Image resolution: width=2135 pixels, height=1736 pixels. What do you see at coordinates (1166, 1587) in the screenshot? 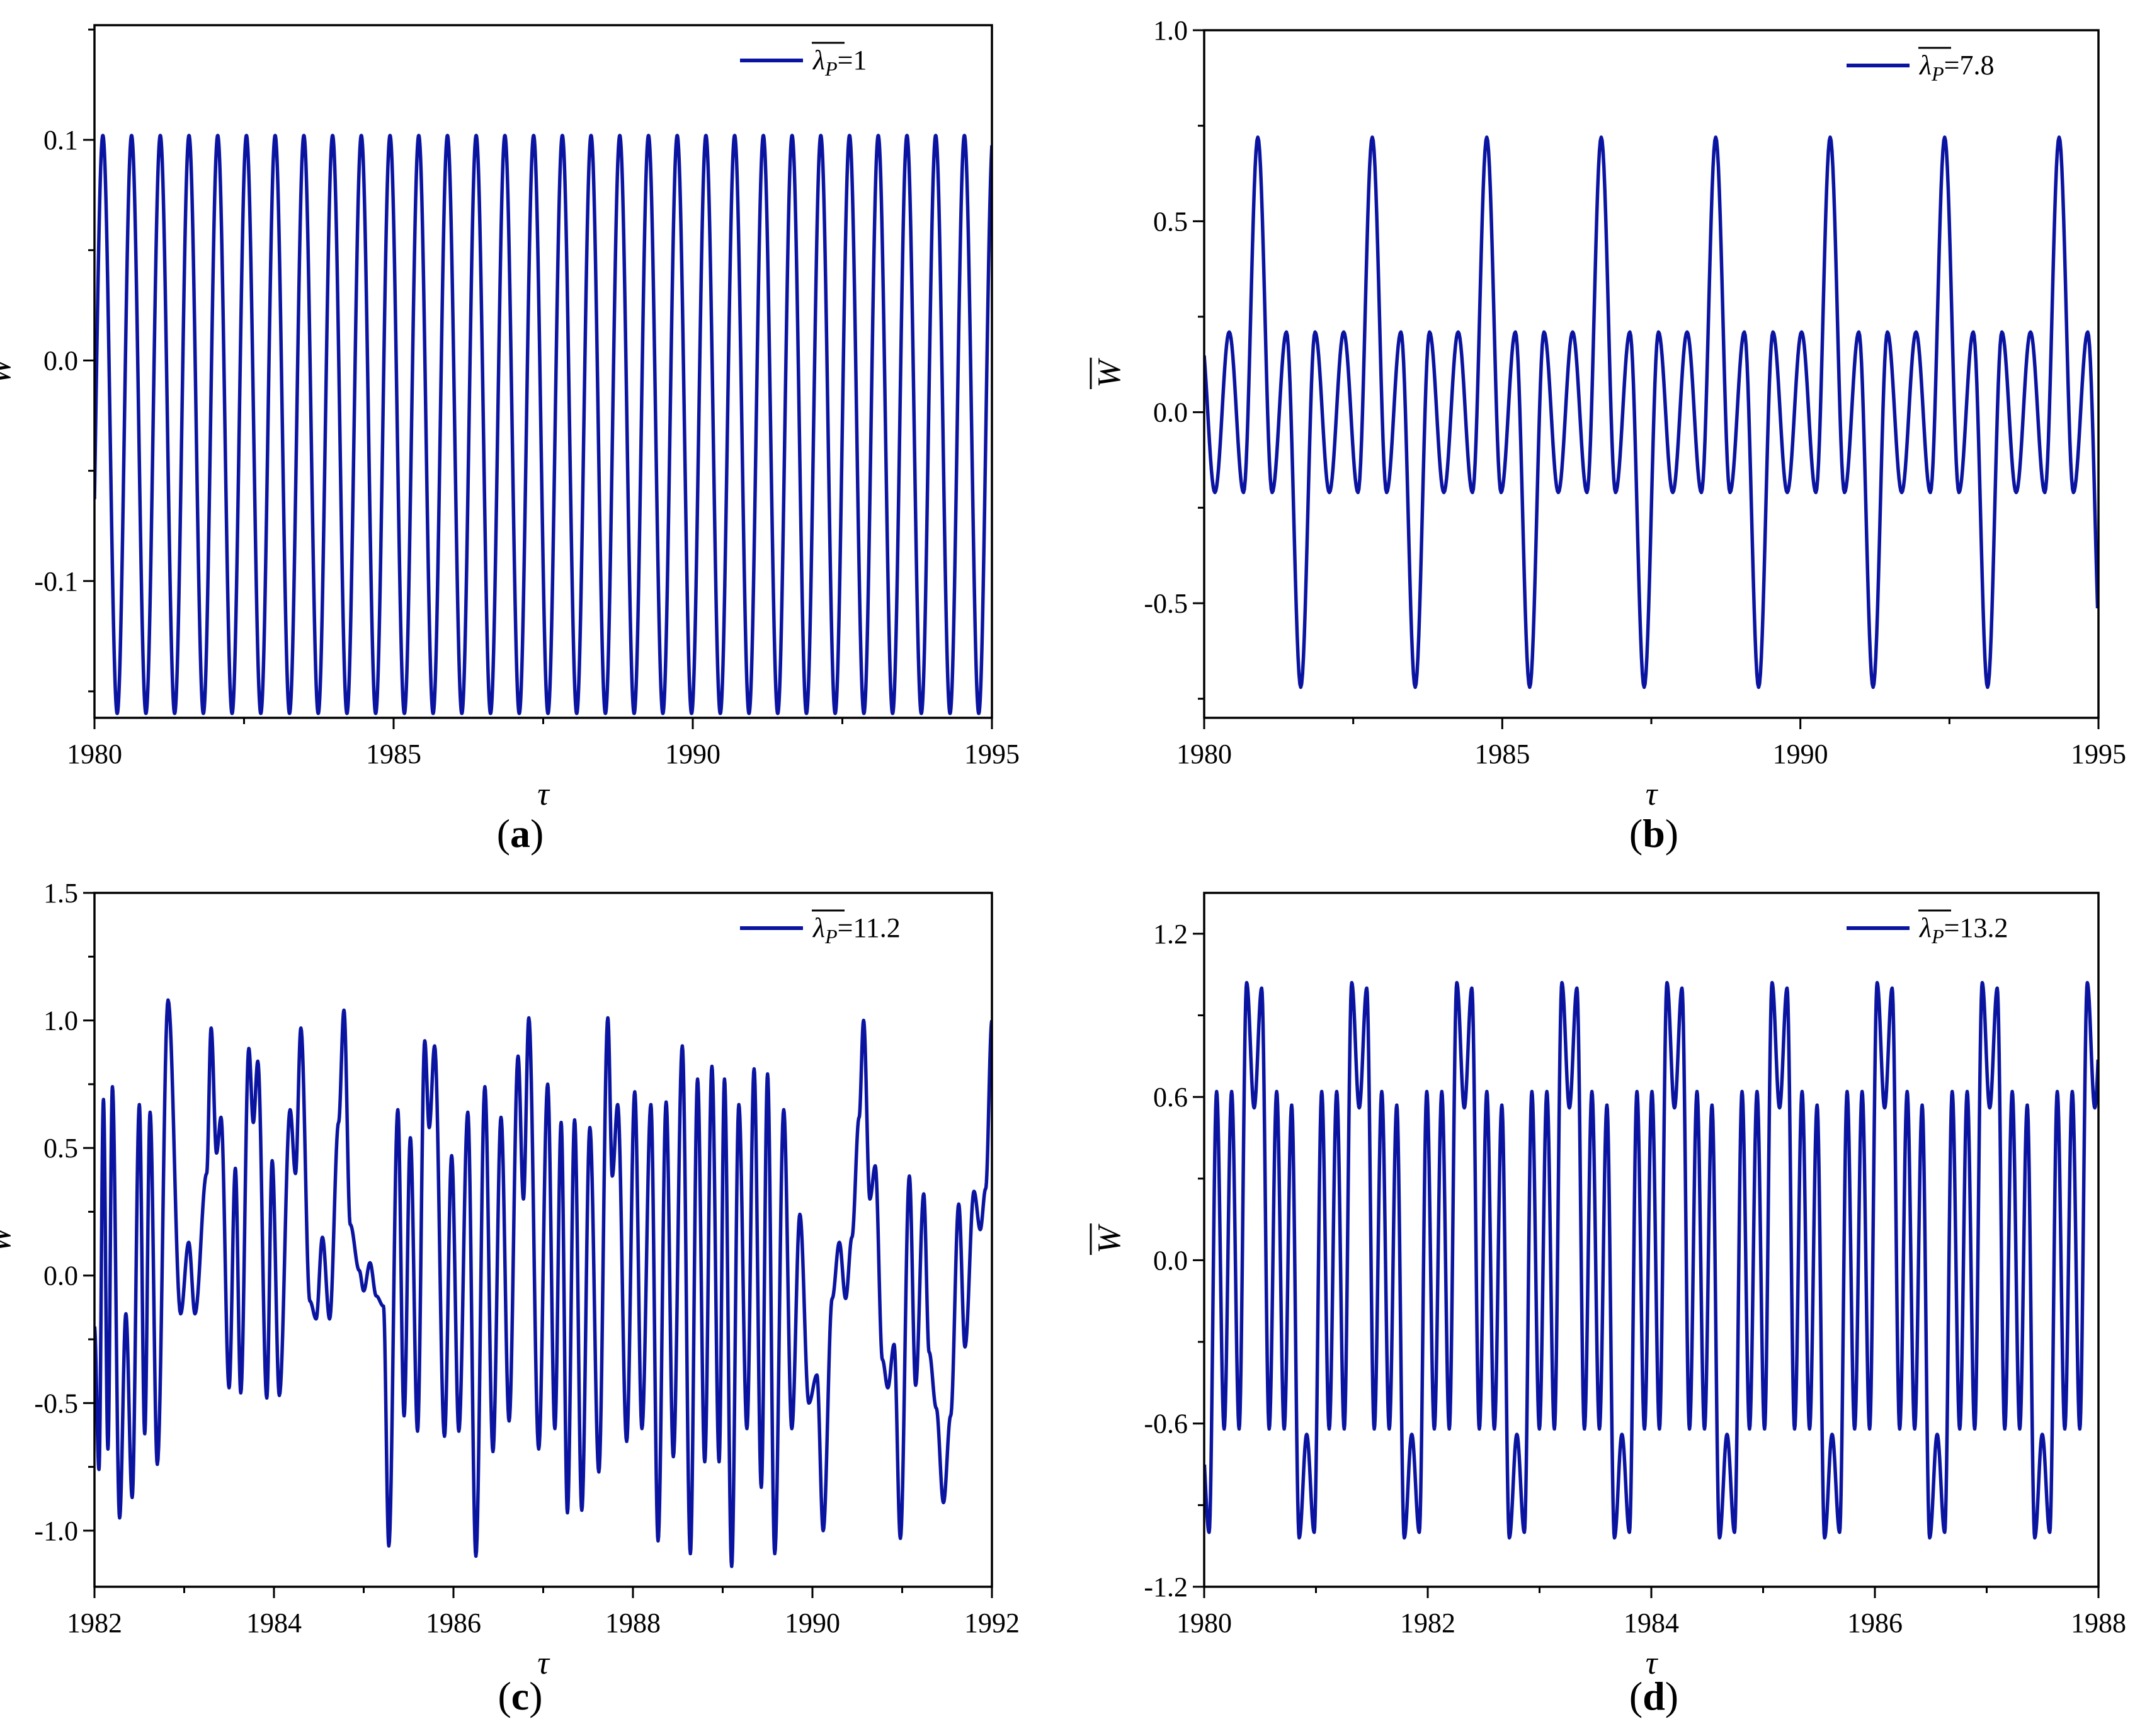
I see `y-tick-label: -1.2` at bounding box center [1166, 1587].